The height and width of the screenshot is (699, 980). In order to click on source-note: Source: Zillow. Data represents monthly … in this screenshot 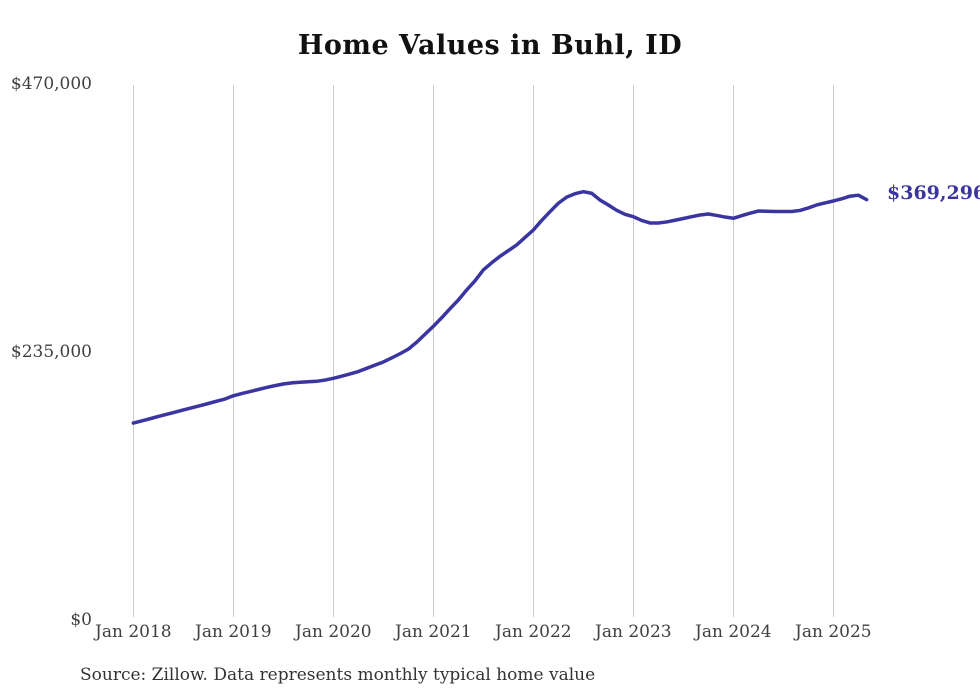, I will do `click(338, 675)`.